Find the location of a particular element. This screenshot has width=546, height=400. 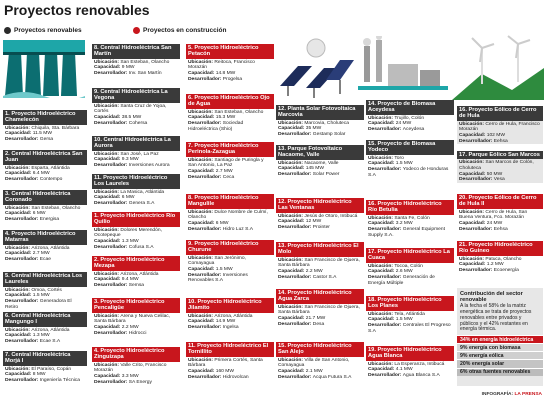

project-developer: Desarrollador: Cohersa is located at coordinates (136, 124).